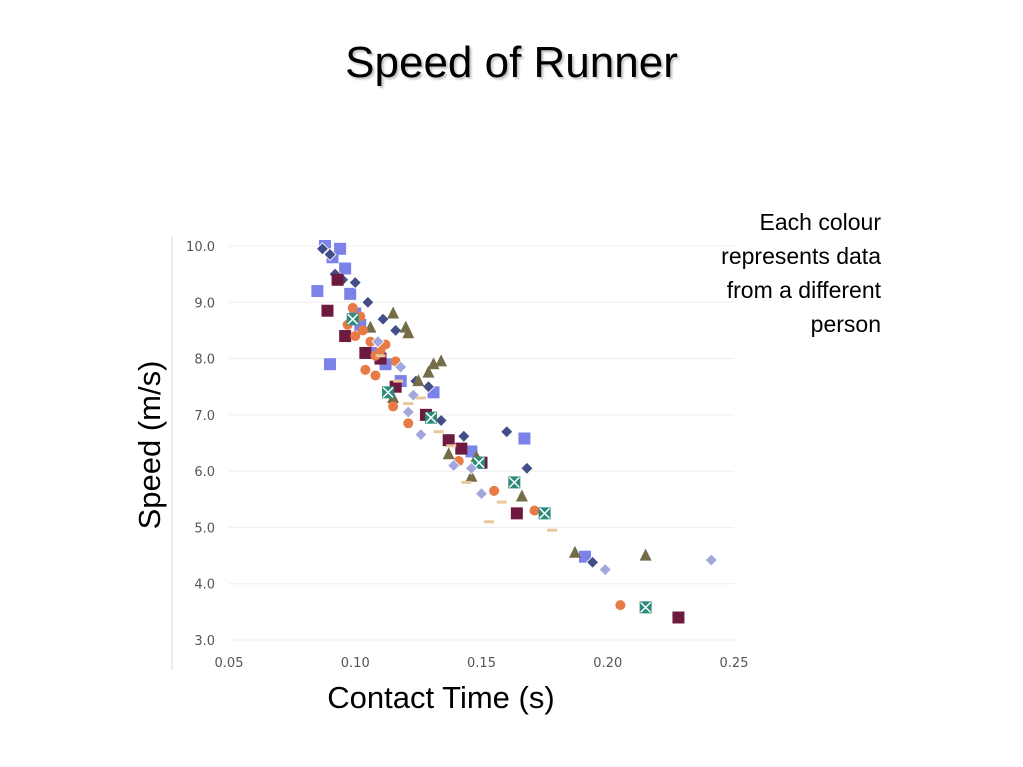 The width and height of the screenshot is (1023, 767). I want to click on y-tick-label: 7.0, so click(204, 416).